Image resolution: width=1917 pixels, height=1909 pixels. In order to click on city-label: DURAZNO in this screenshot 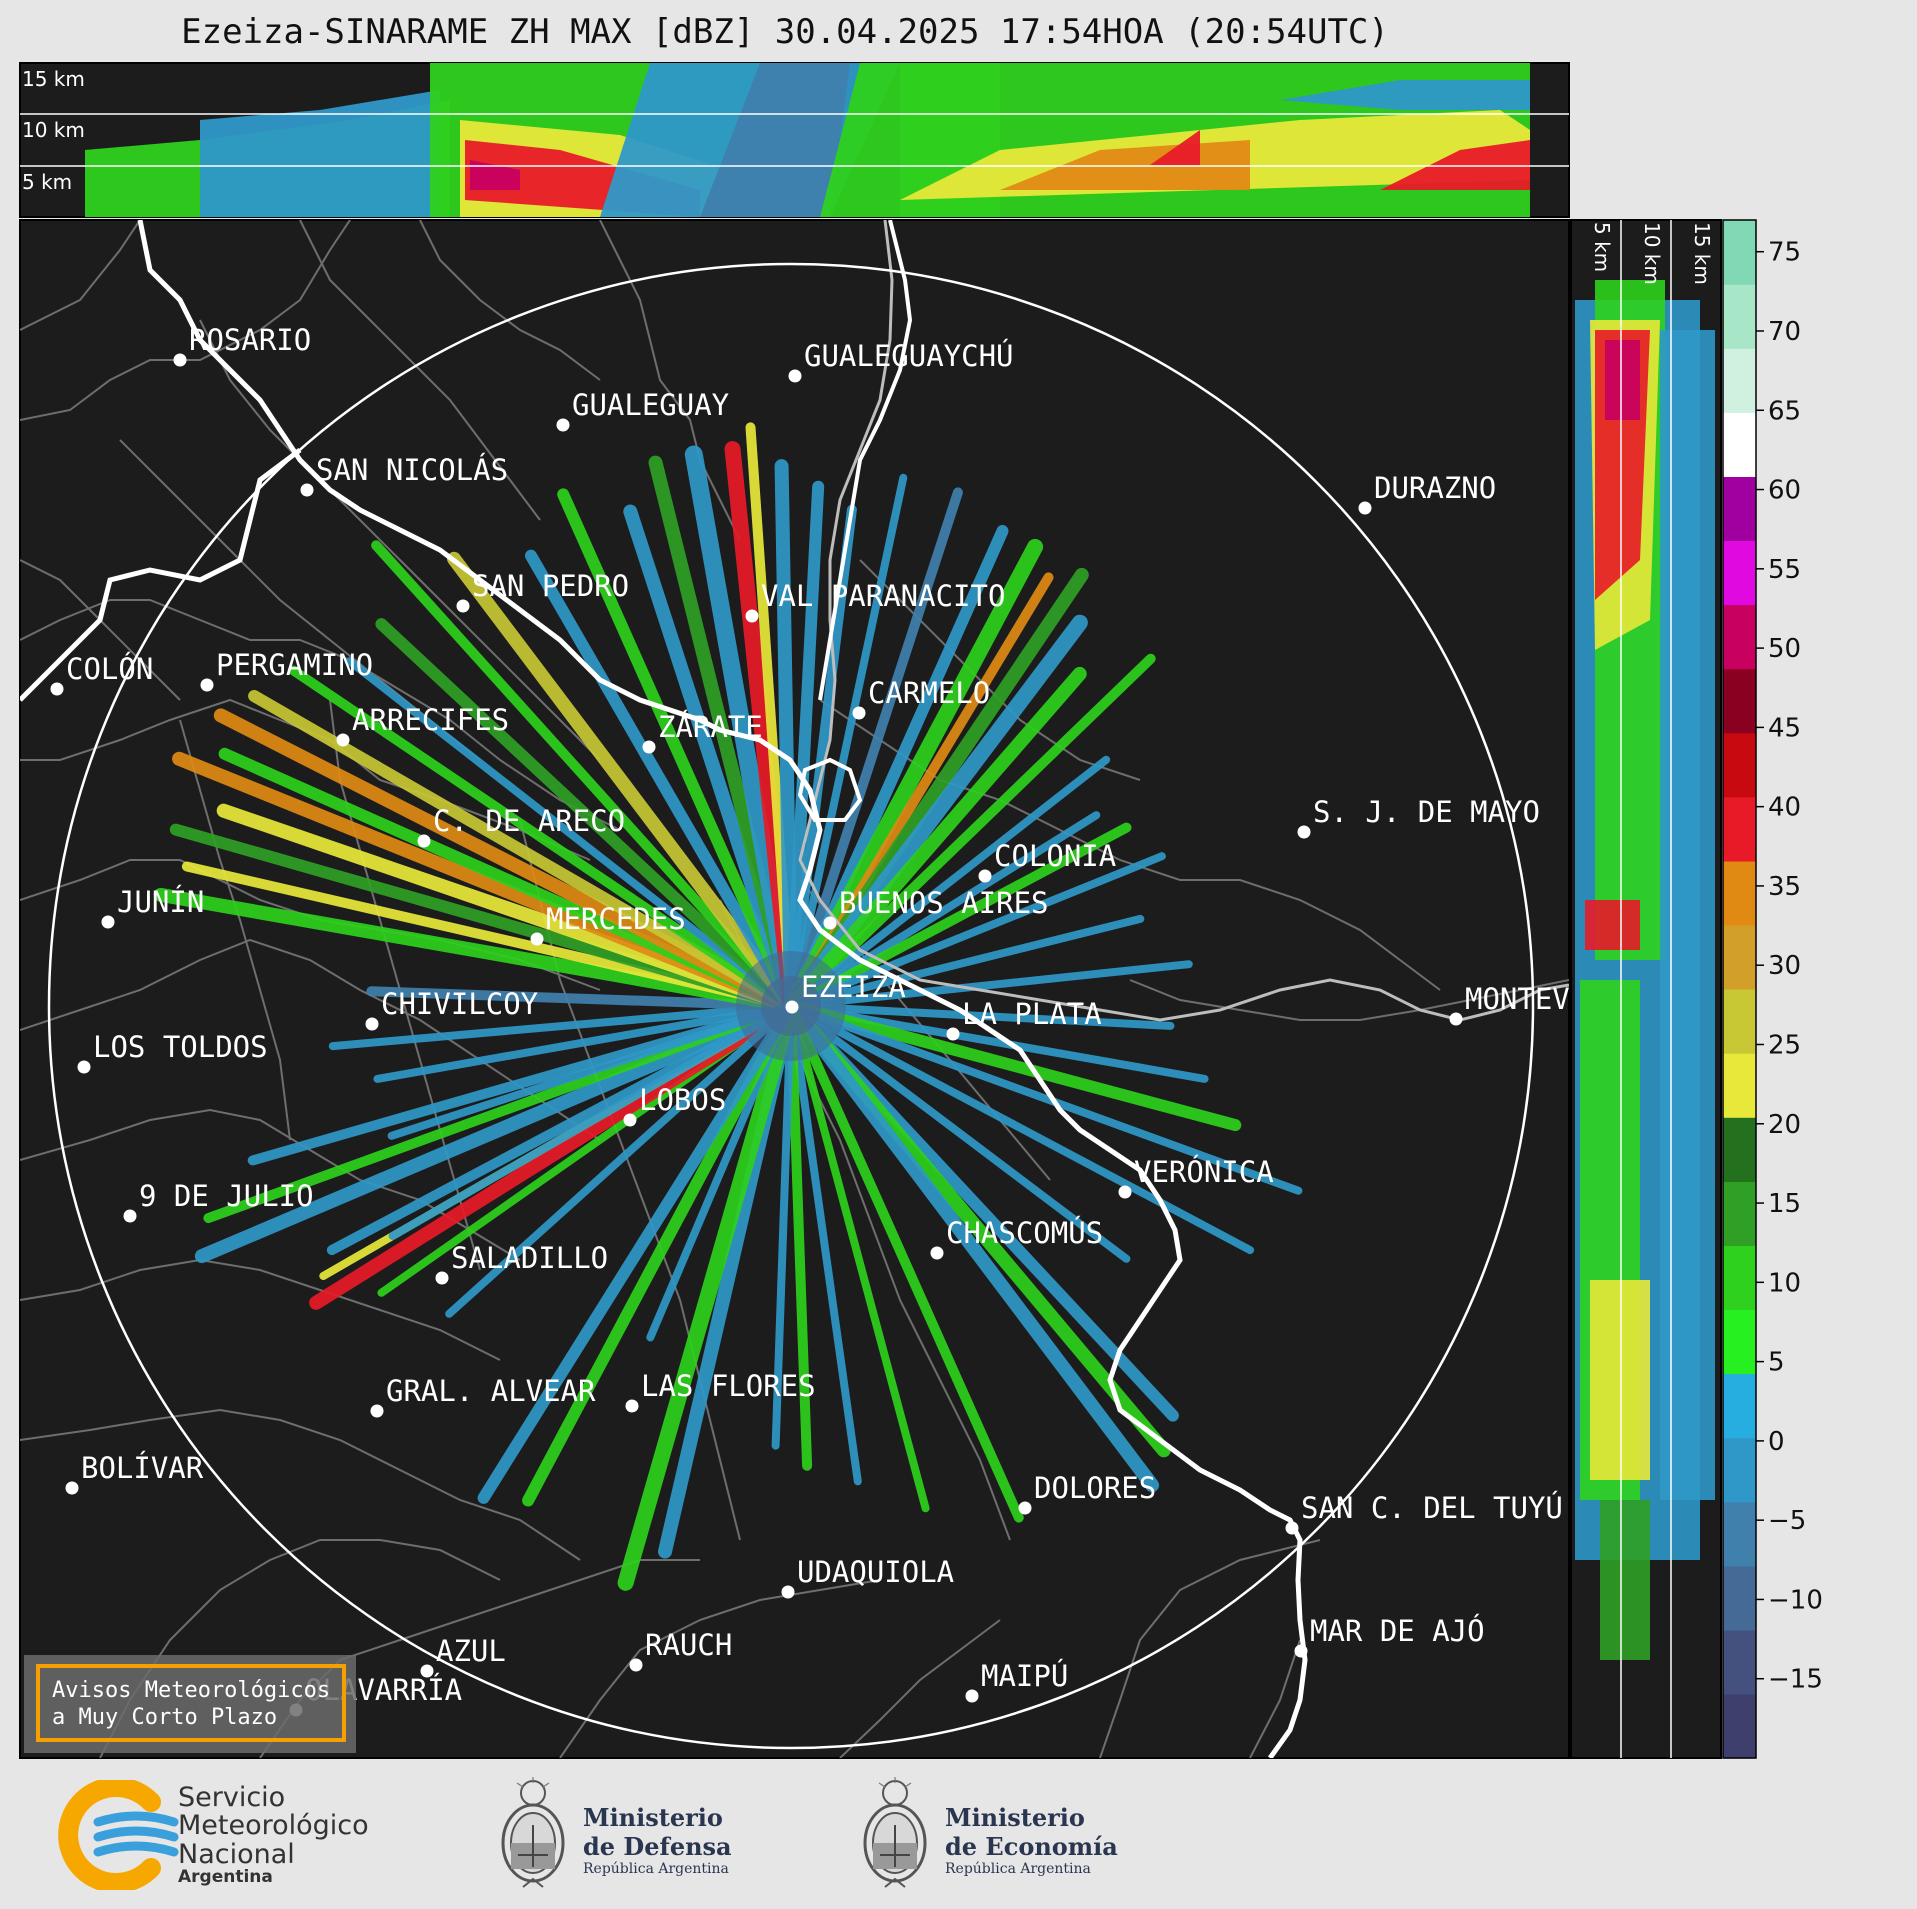, I will do `click(1435, 488)`.